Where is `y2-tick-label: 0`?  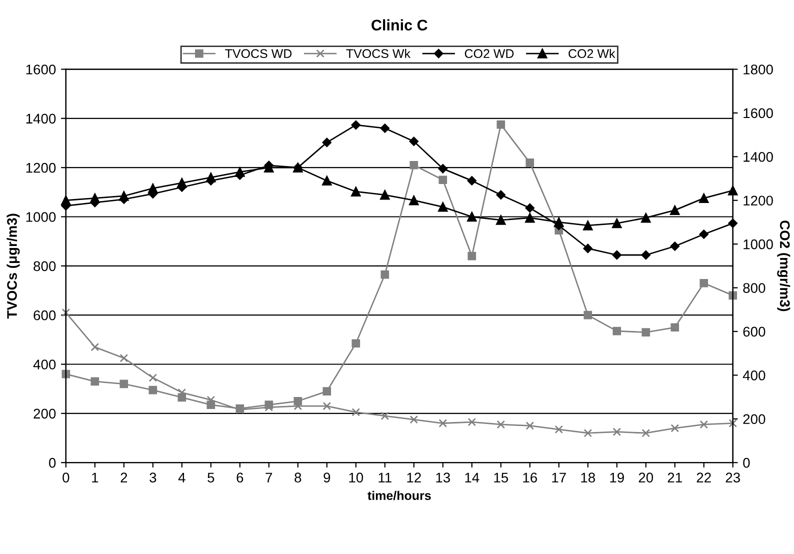
y2-tick-label: 0 is located at coordinates (746, 463).